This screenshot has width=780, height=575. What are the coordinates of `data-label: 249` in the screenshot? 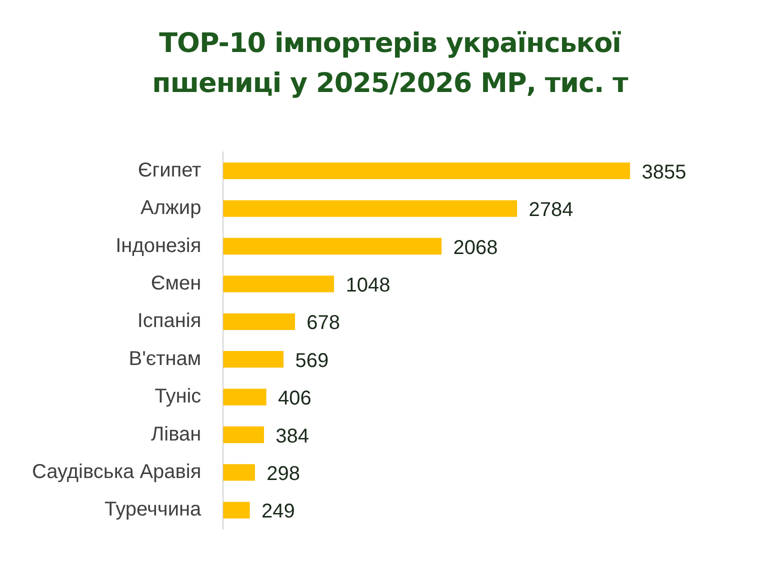 It's located at (278, 511).